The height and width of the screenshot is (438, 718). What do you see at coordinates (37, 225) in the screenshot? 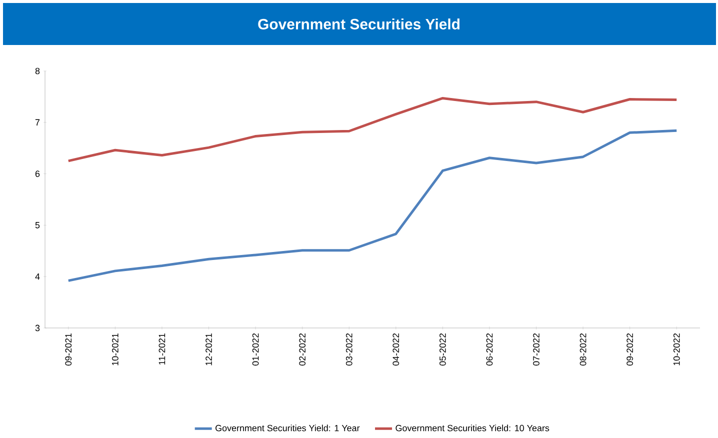
I see `y-tick-label: 5` at bounding box center [37, 225].